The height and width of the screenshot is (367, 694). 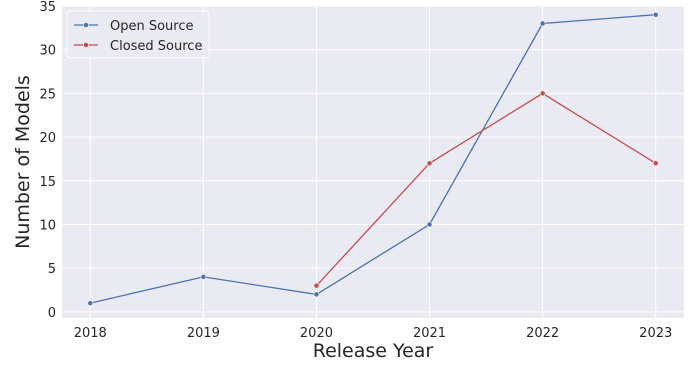 I want to click on x-axis-label: Release Year, so click(x=373, y=351).